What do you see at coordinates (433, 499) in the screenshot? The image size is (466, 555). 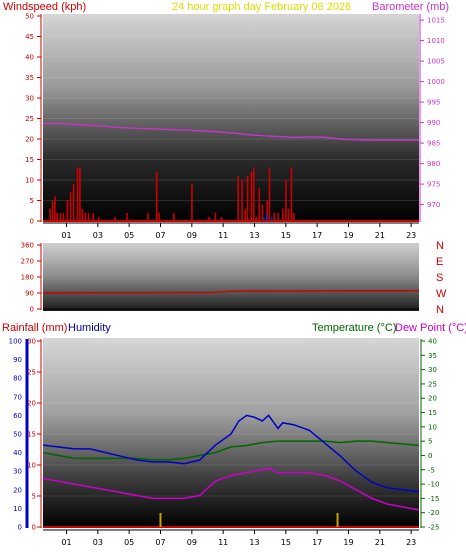 I see `temperature-tick-label: -15` at bounding box center [433, 499].